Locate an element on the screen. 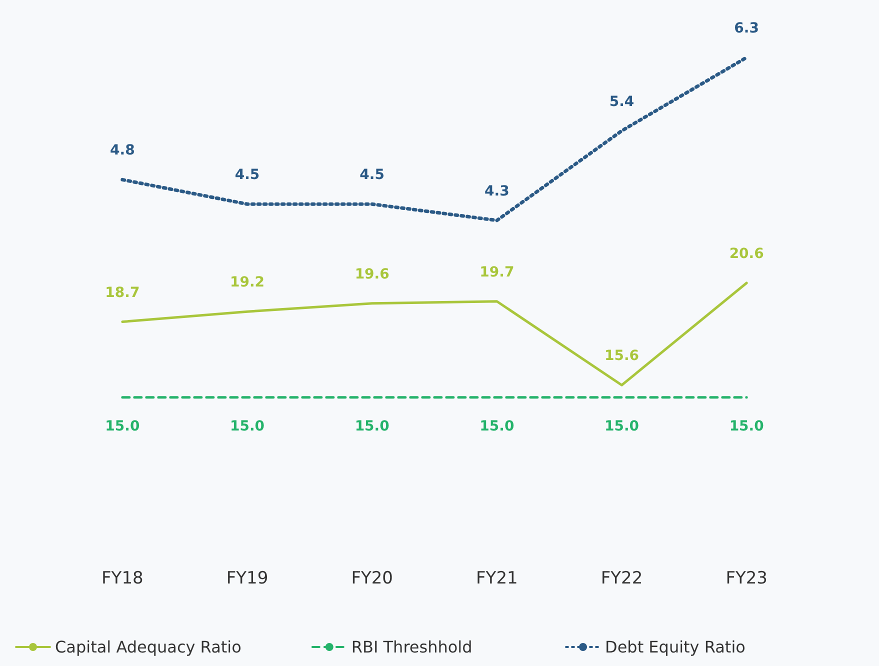 This screenshot has height=666, width=879. data-label: 19.7 is located at coordinates (497, 272).